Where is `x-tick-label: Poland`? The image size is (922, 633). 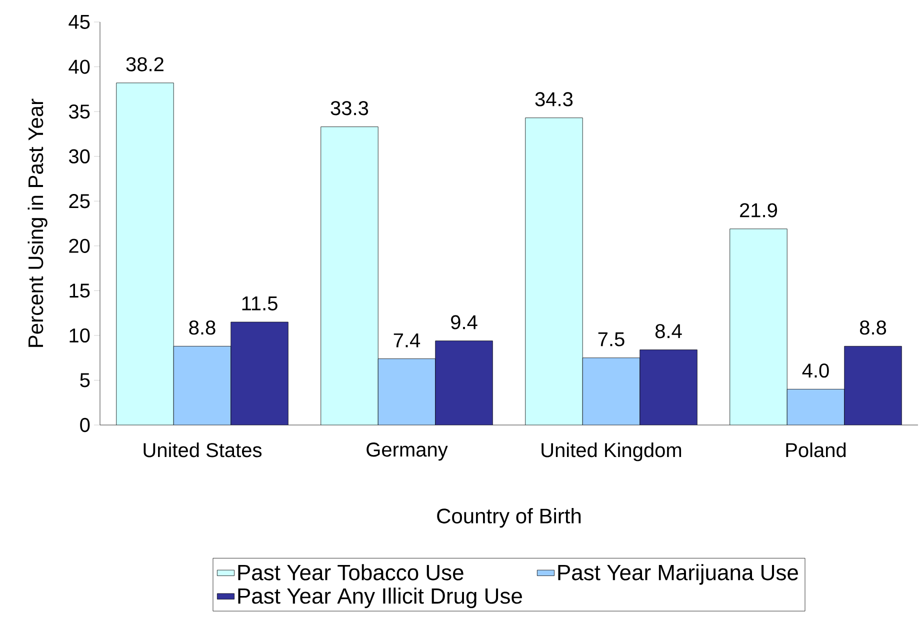 x-tick-label: Poland is located at coordinates (816, 450).